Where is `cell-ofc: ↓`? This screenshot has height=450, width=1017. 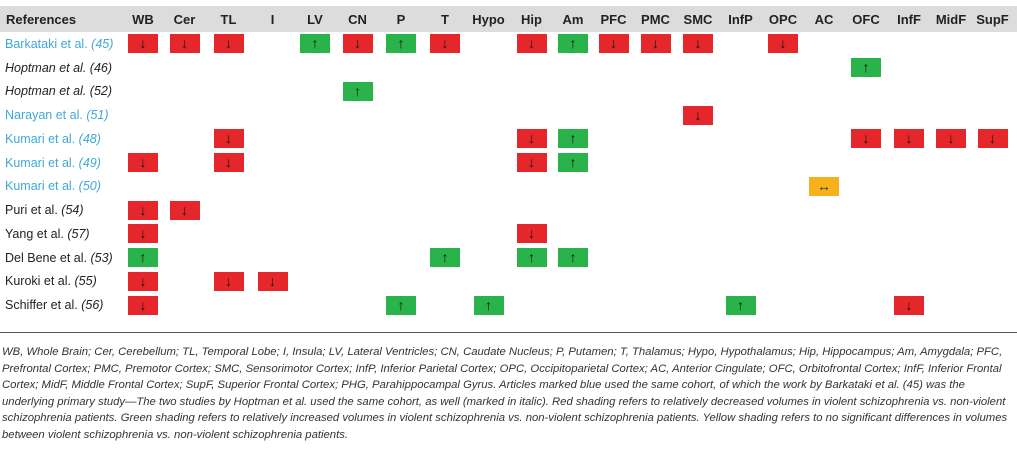 cell-ofc: ↓ is located at coordinates (866, 139).